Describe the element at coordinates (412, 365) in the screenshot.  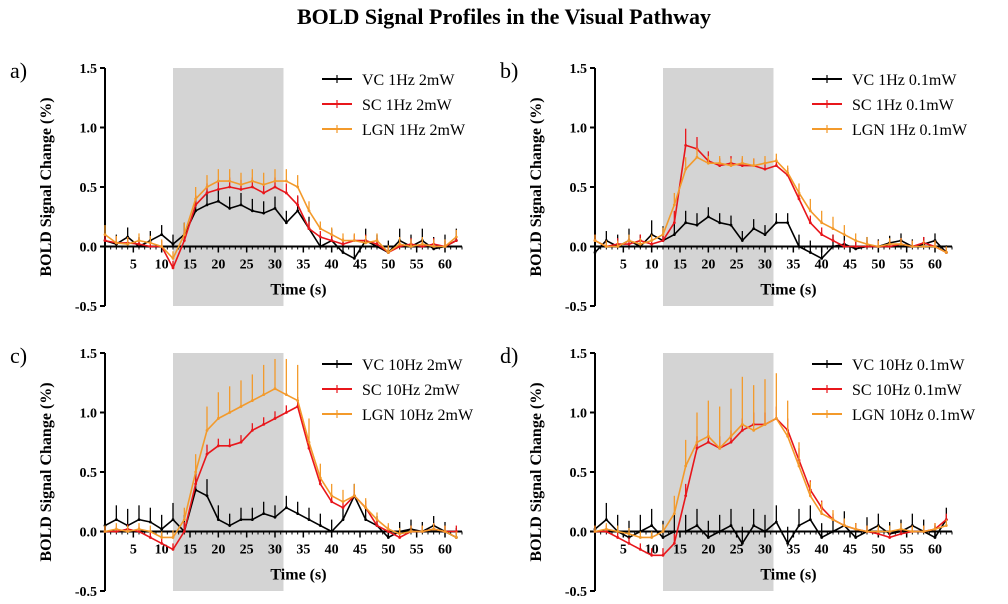
I see `legend-label: VC 10Hz 2mW` at that location.